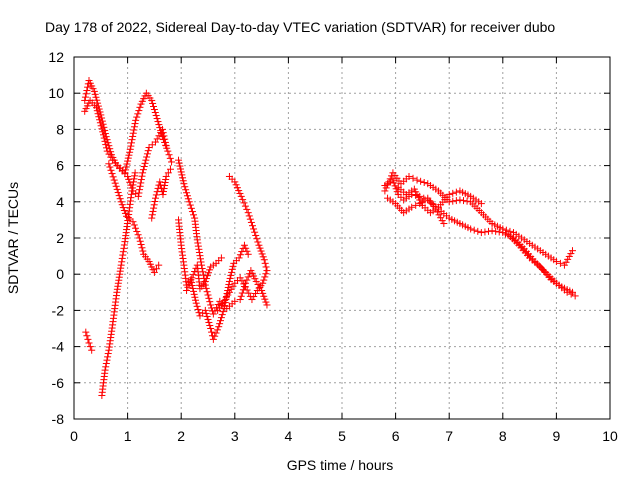 The image size is (640, 480). What do you see at coordinates (58, 347) in the screenshot?
I see `y-tick-label: -4` at bounding box center [58, 347].